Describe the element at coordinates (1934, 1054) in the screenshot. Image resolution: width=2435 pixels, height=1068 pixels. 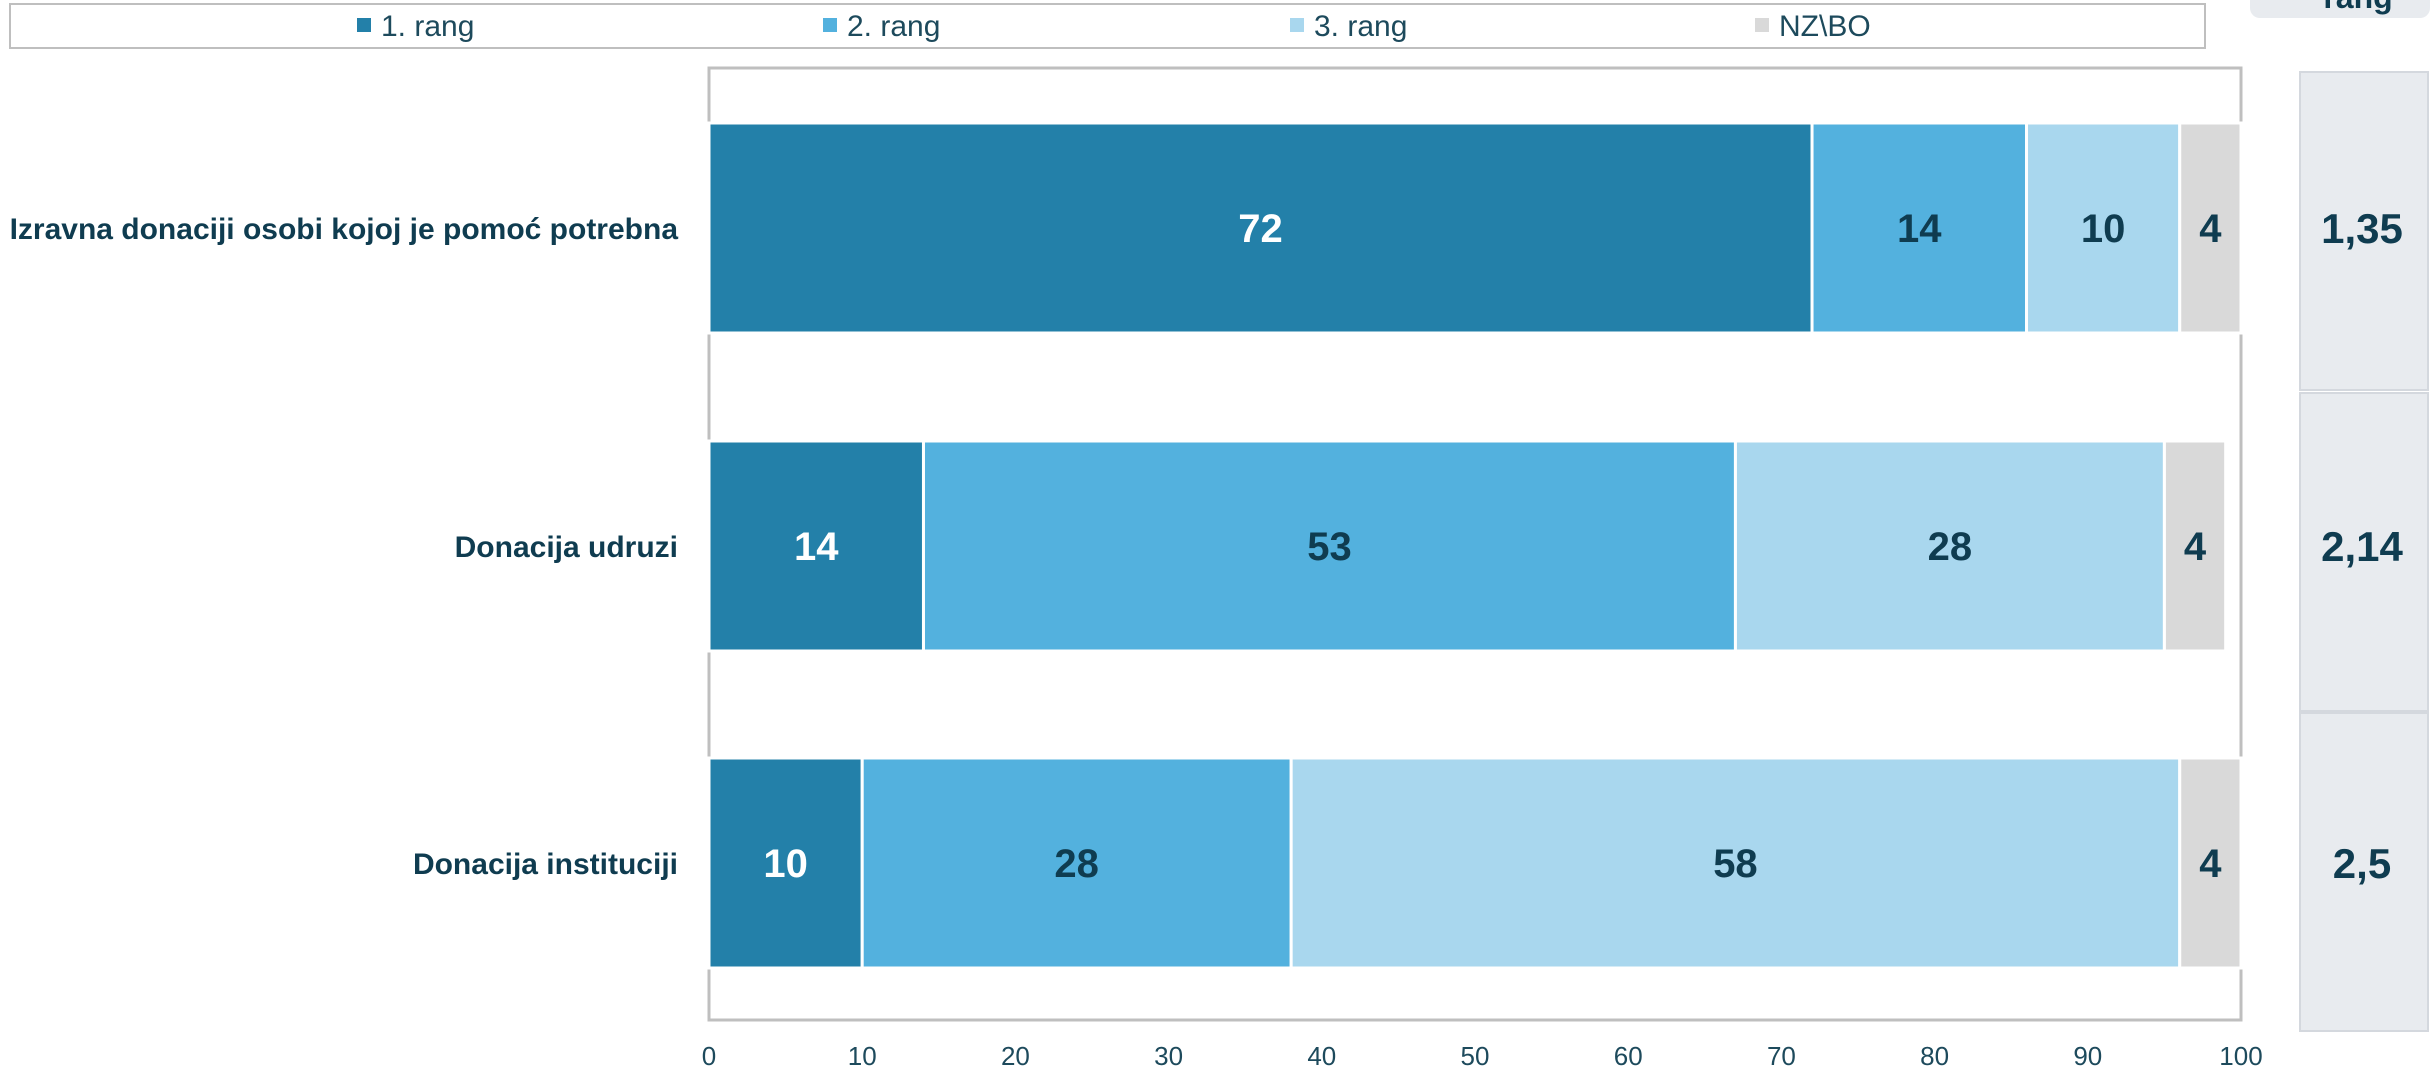
I see `x-tick-80: 80` at that location.